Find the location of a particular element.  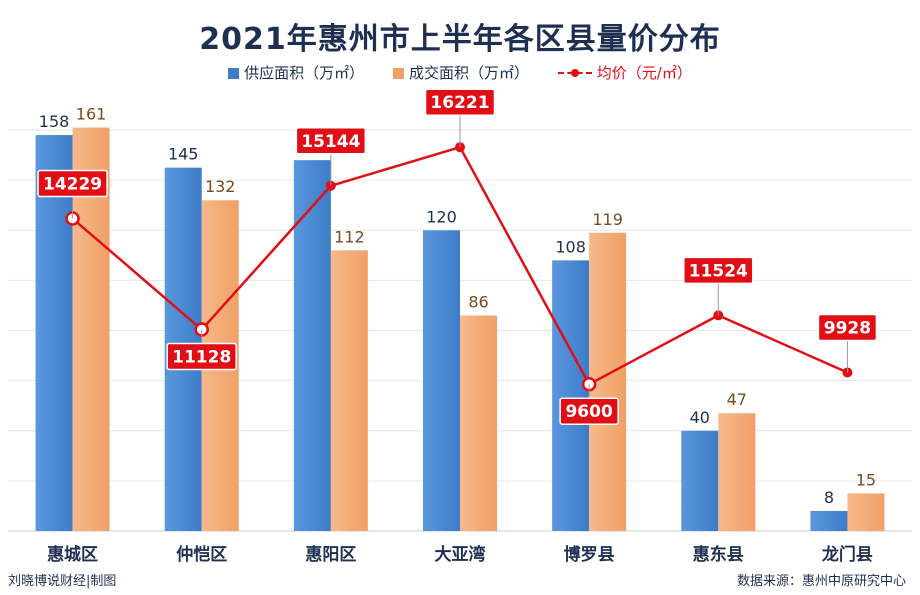

data-label-supply: 158 is located at coordinates (54, 121).